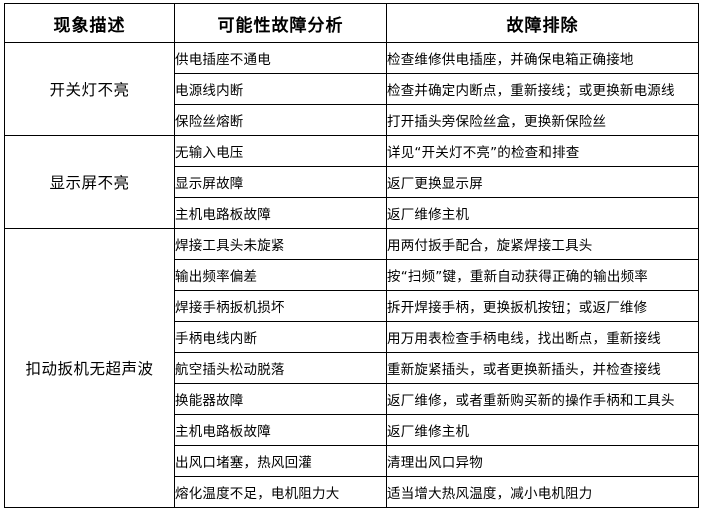 This screenshot has width=702, height=508. What do you see at coordinates (280, 399) in the screenshot?
I see `cause-cell: 换能器故障` at bounding box center [280, 399].